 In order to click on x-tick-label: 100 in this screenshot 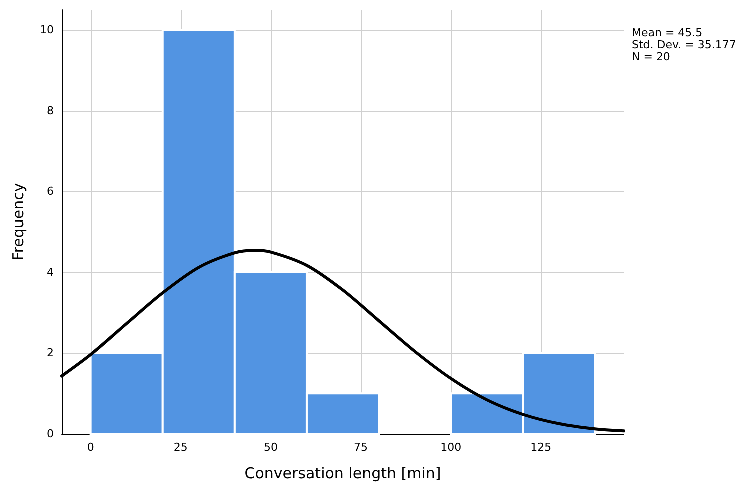, I will do `click(451, 447)`.